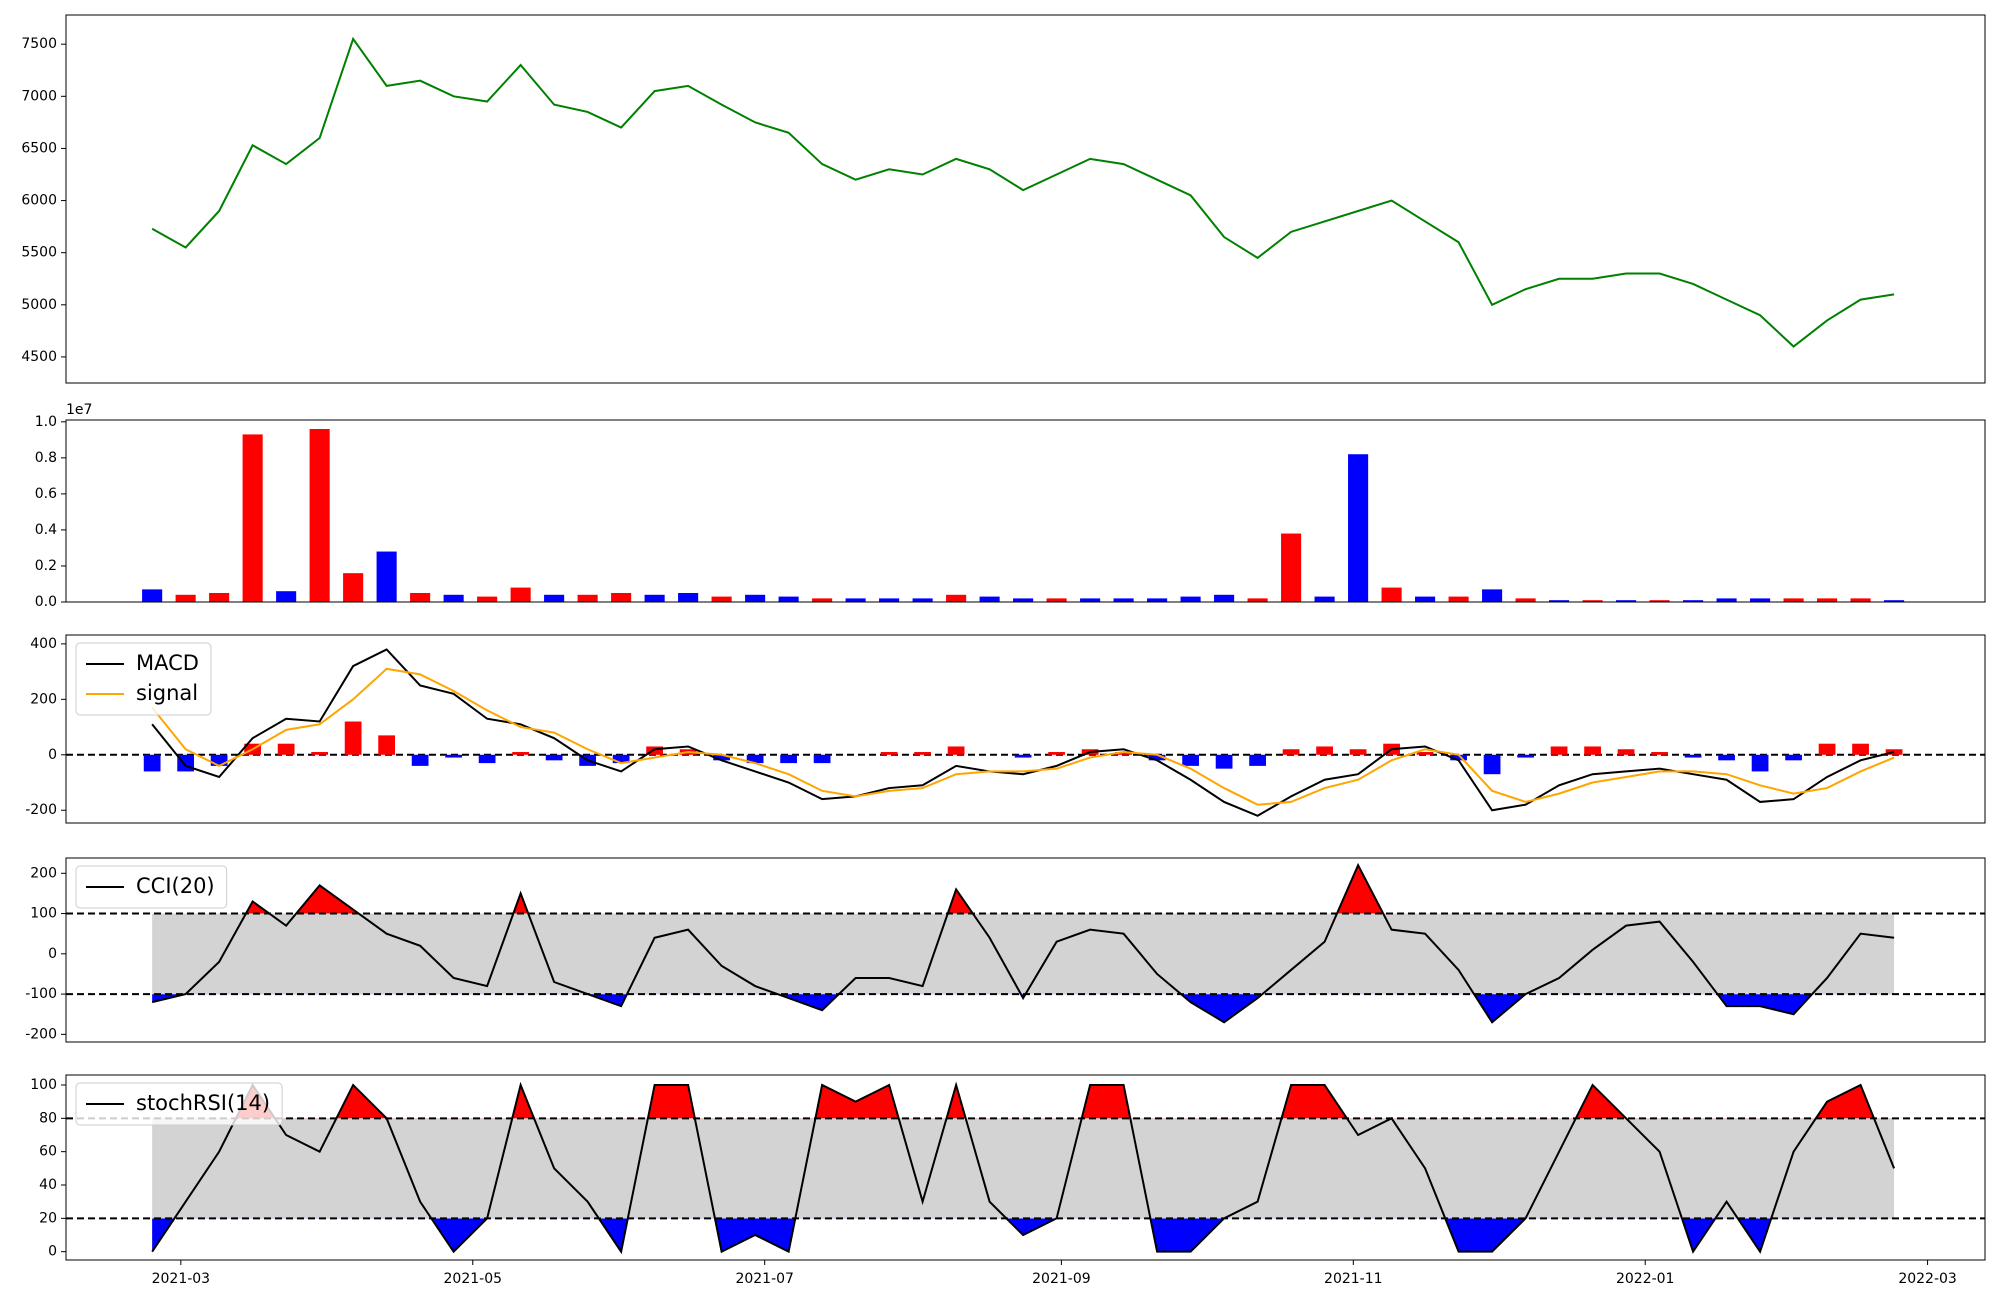  Describe the element at coordinates (43, 644) in the screenshot. I see `y-tick-label: 400` at that location.